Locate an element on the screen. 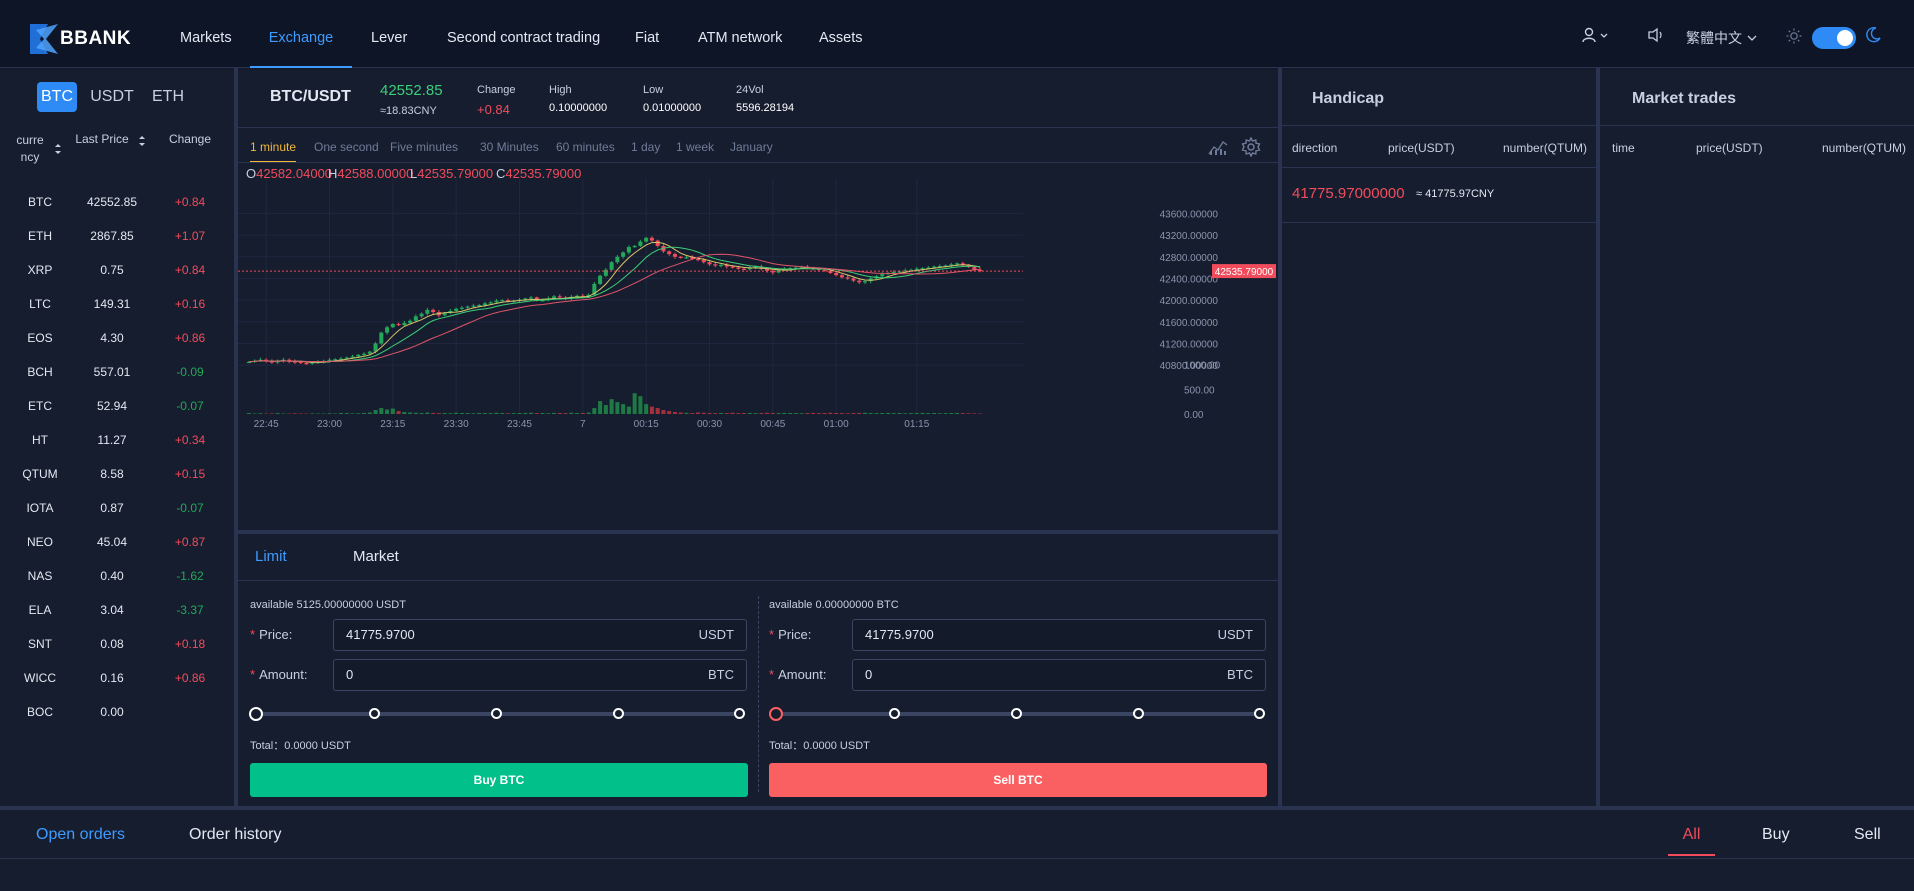 This screenshot has height=891, width=1914. sell-amount-slider is located at coordinates (1017, 714).